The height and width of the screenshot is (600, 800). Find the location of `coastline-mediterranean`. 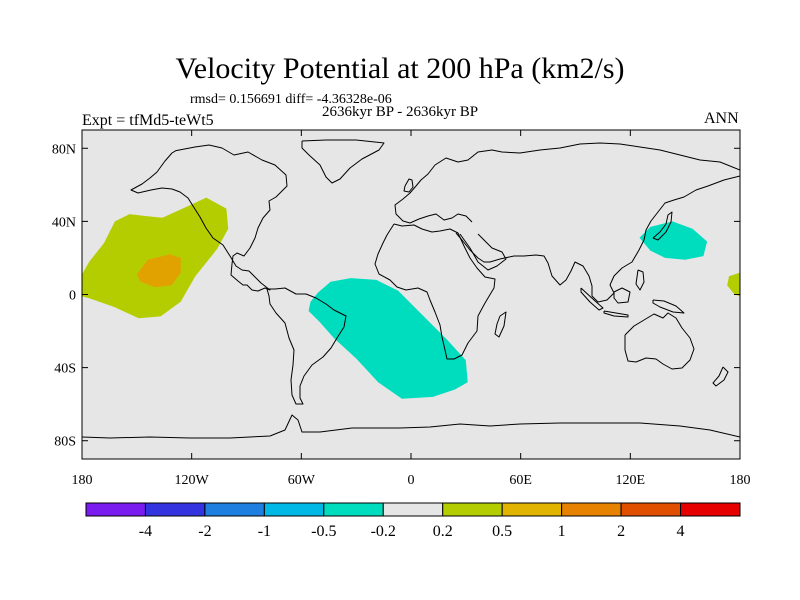

coastline-mediterranean is located at coordinates (441, 218).